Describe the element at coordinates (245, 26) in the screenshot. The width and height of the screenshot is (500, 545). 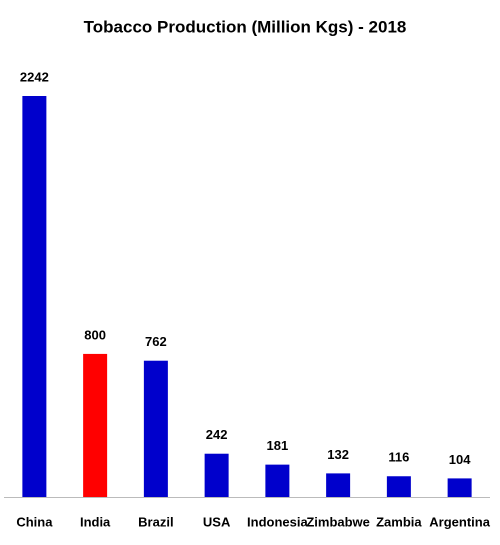
I see `chart-title: Tobacco Production (Million Kgs) - 2018` at that location.